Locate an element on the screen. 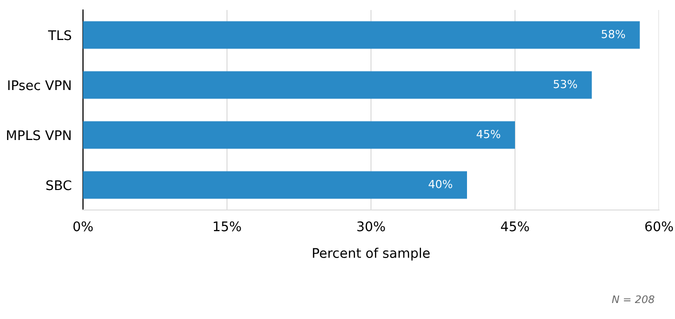 Image resolution: width=675 pixels, height=319 pixels. data-label: 45% is located at coordinates (488, 134).